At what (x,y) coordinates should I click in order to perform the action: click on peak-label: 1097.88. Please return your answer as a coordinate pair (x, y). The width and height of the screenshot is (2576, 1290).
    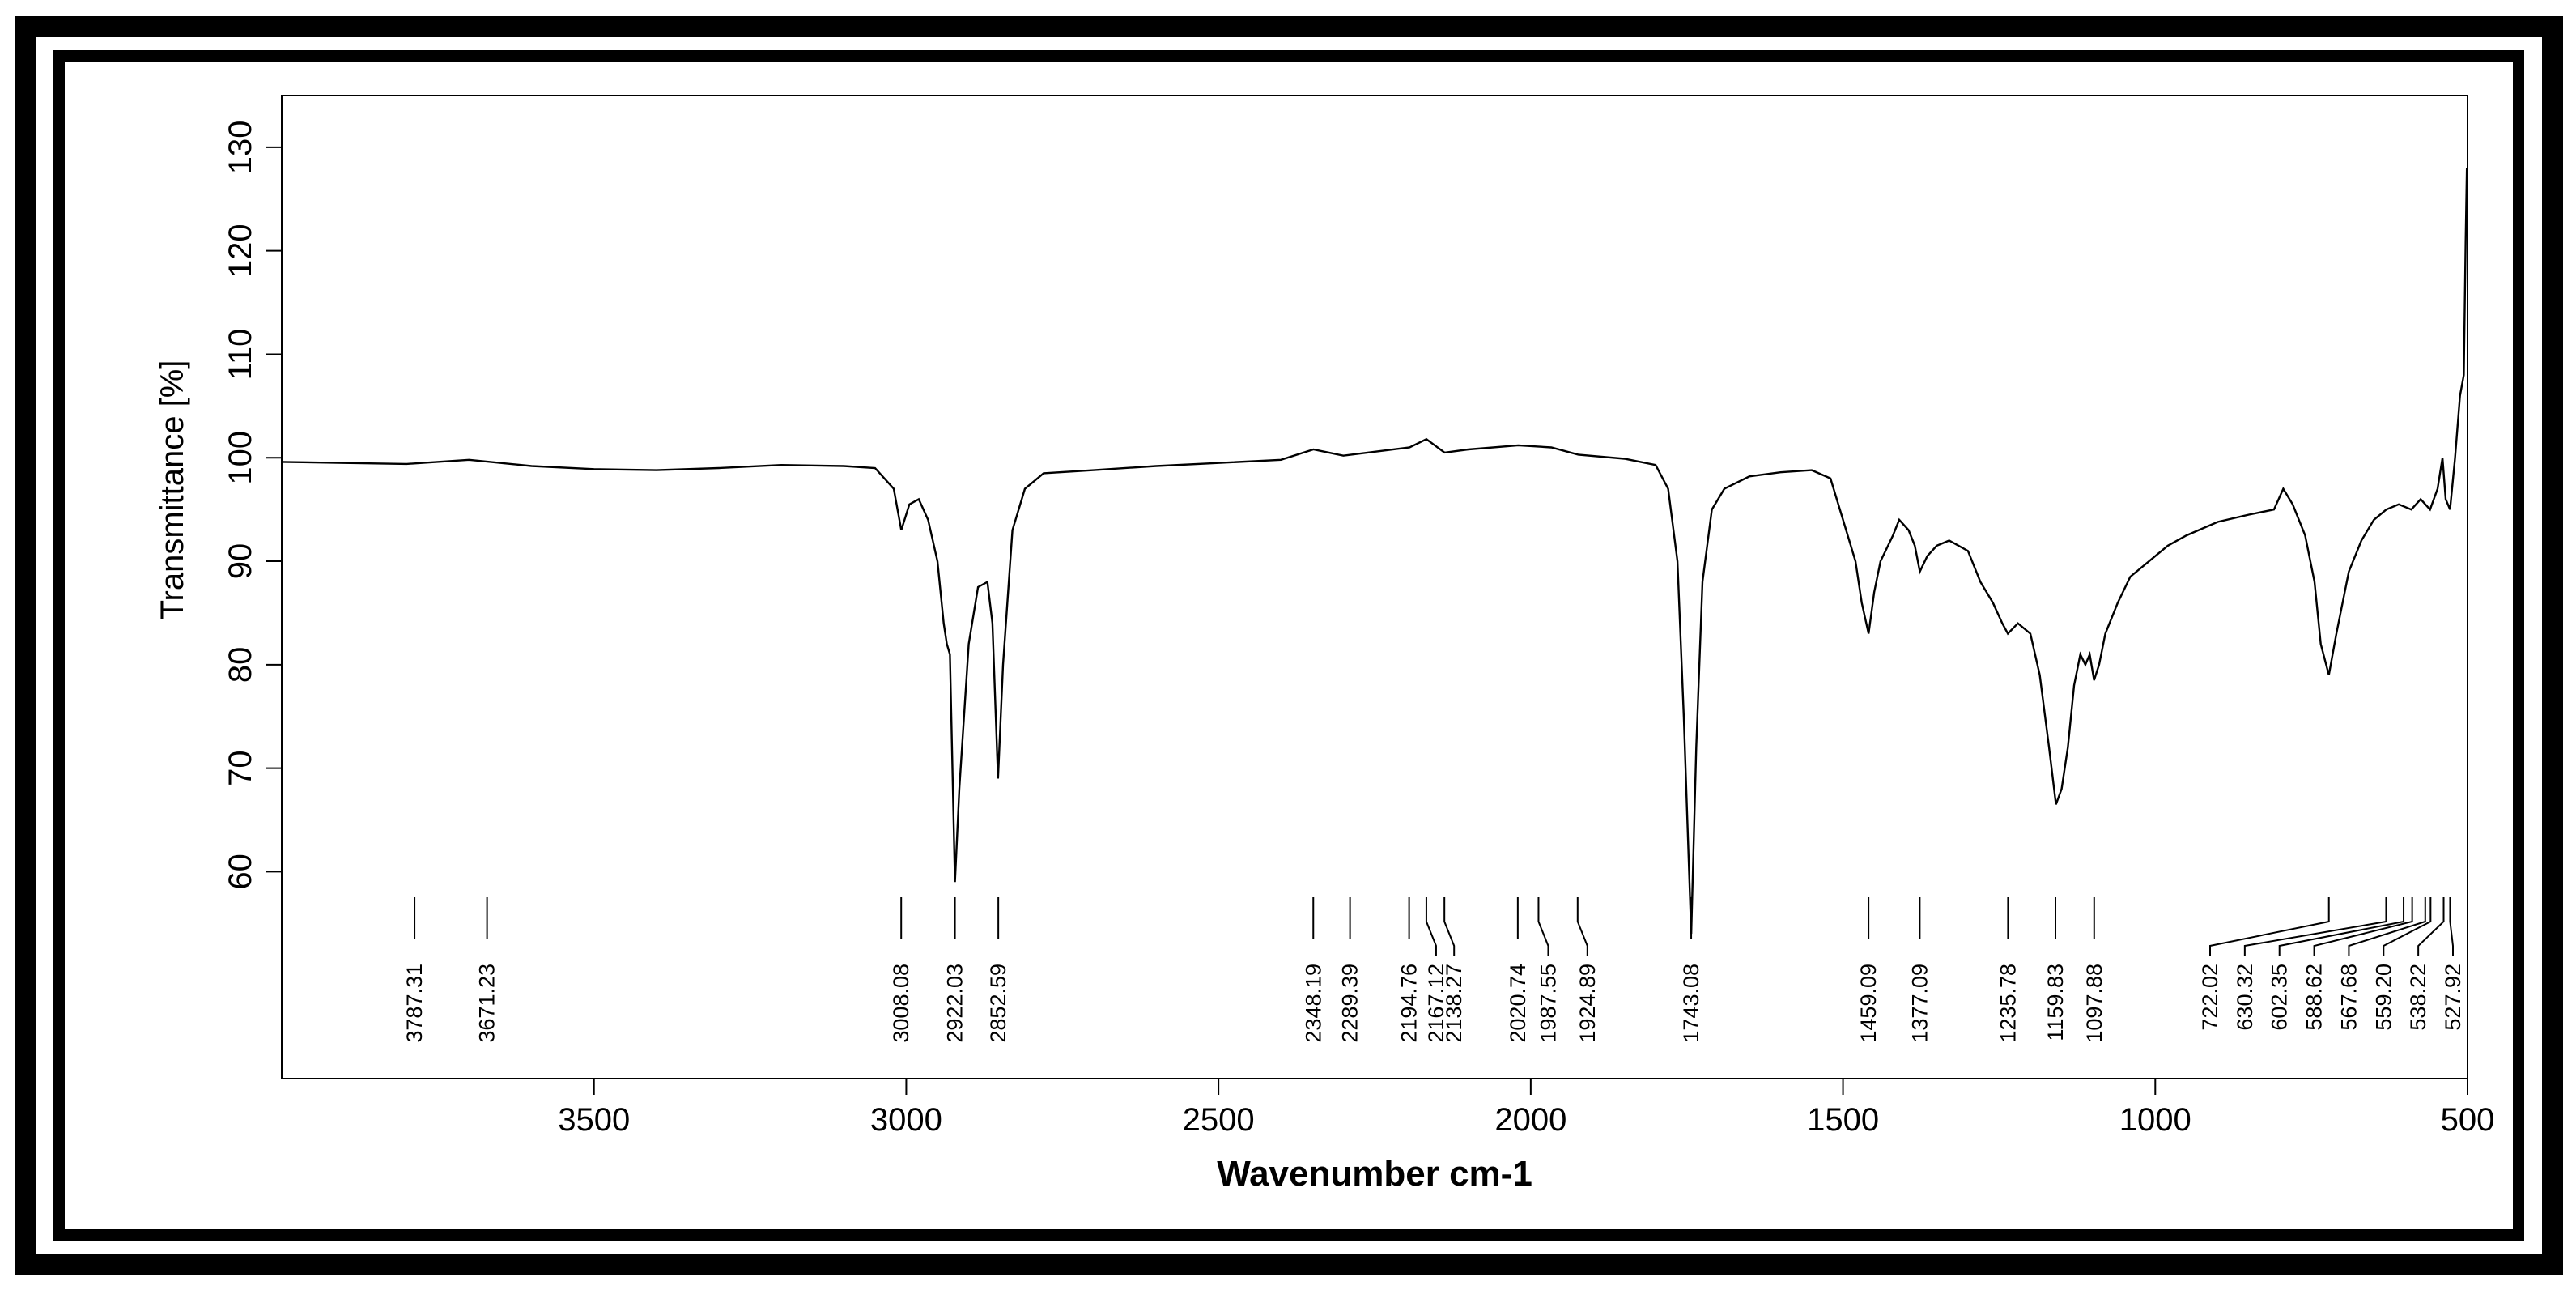
    Looking at the image, I should click on (2094, 1003).